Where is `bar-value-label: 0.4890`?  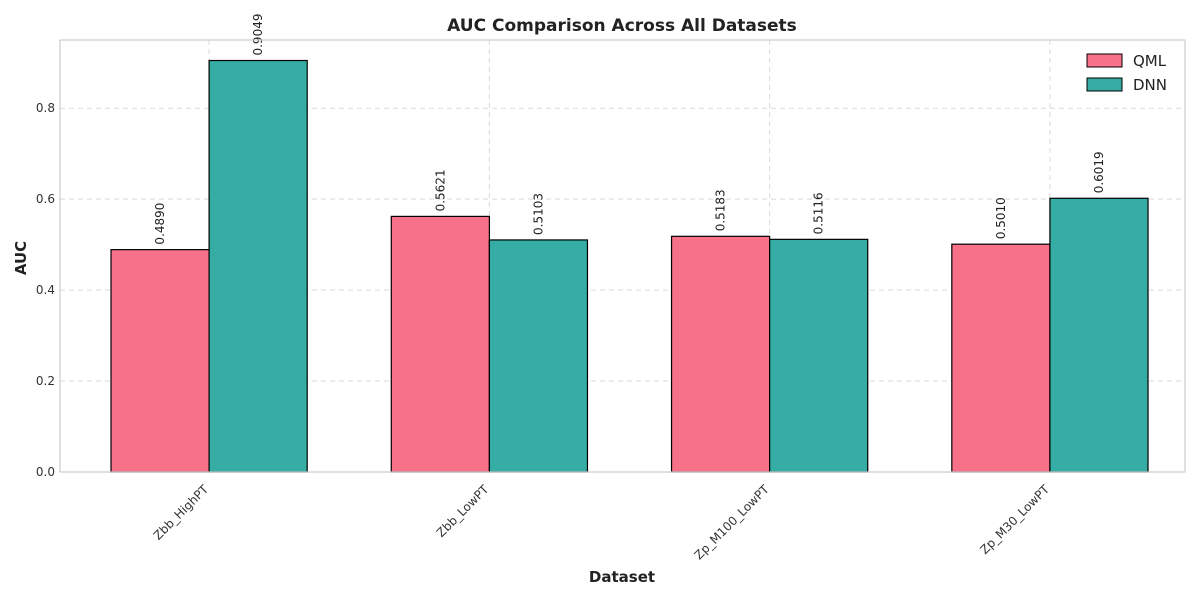 bar-value-label: 0.4890 is located at coordinates (160, 224).